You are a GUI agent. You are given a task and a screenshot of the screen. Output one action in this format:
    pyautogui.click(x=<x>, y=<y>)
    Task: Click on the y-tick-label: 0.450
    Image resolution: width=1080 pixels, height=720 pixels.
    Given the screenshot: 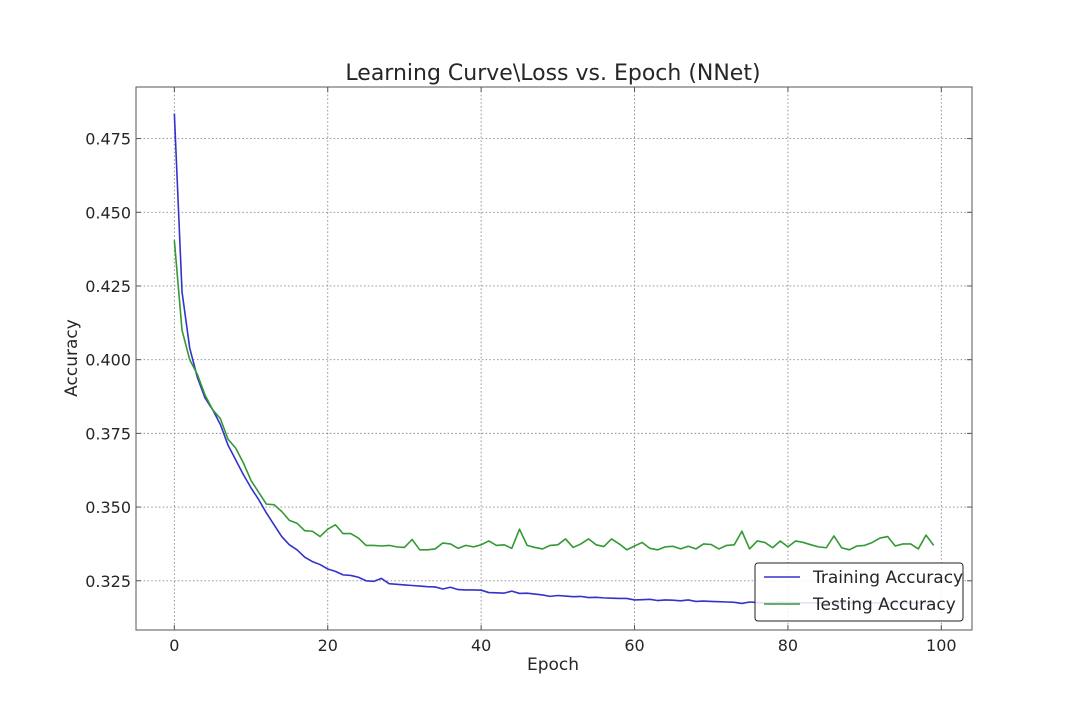 What is the action you would take?
    pyautogui.click(x=108, y=212)
    